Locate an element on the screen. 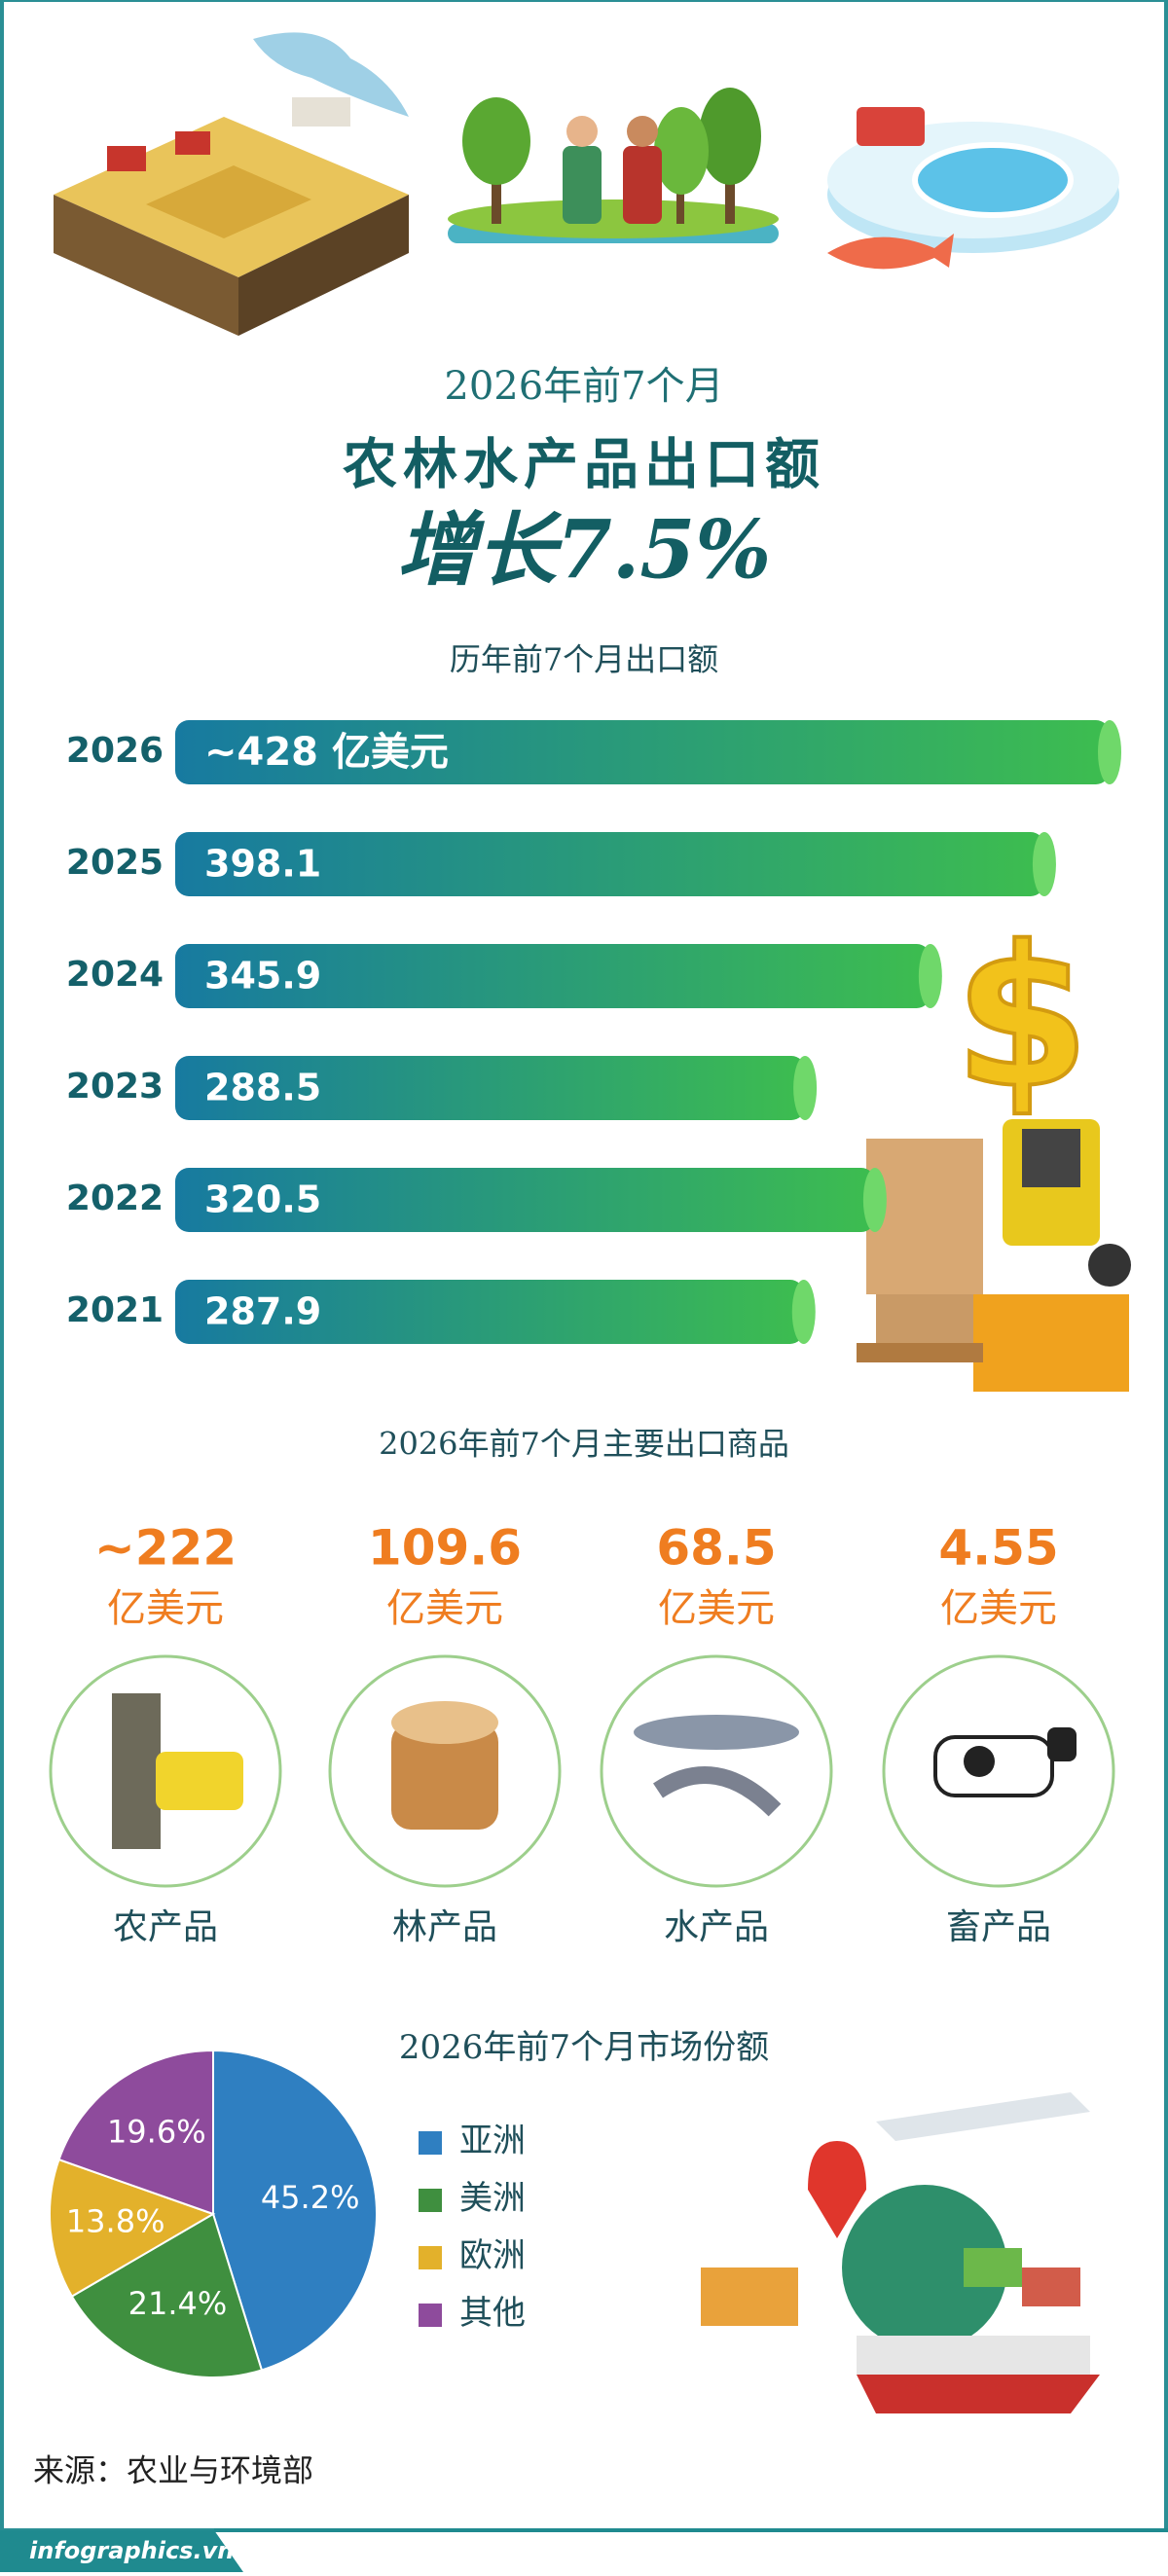 The image size is (1168, 2576). footer: infographics.vn is located at coordinates (132, 2550).